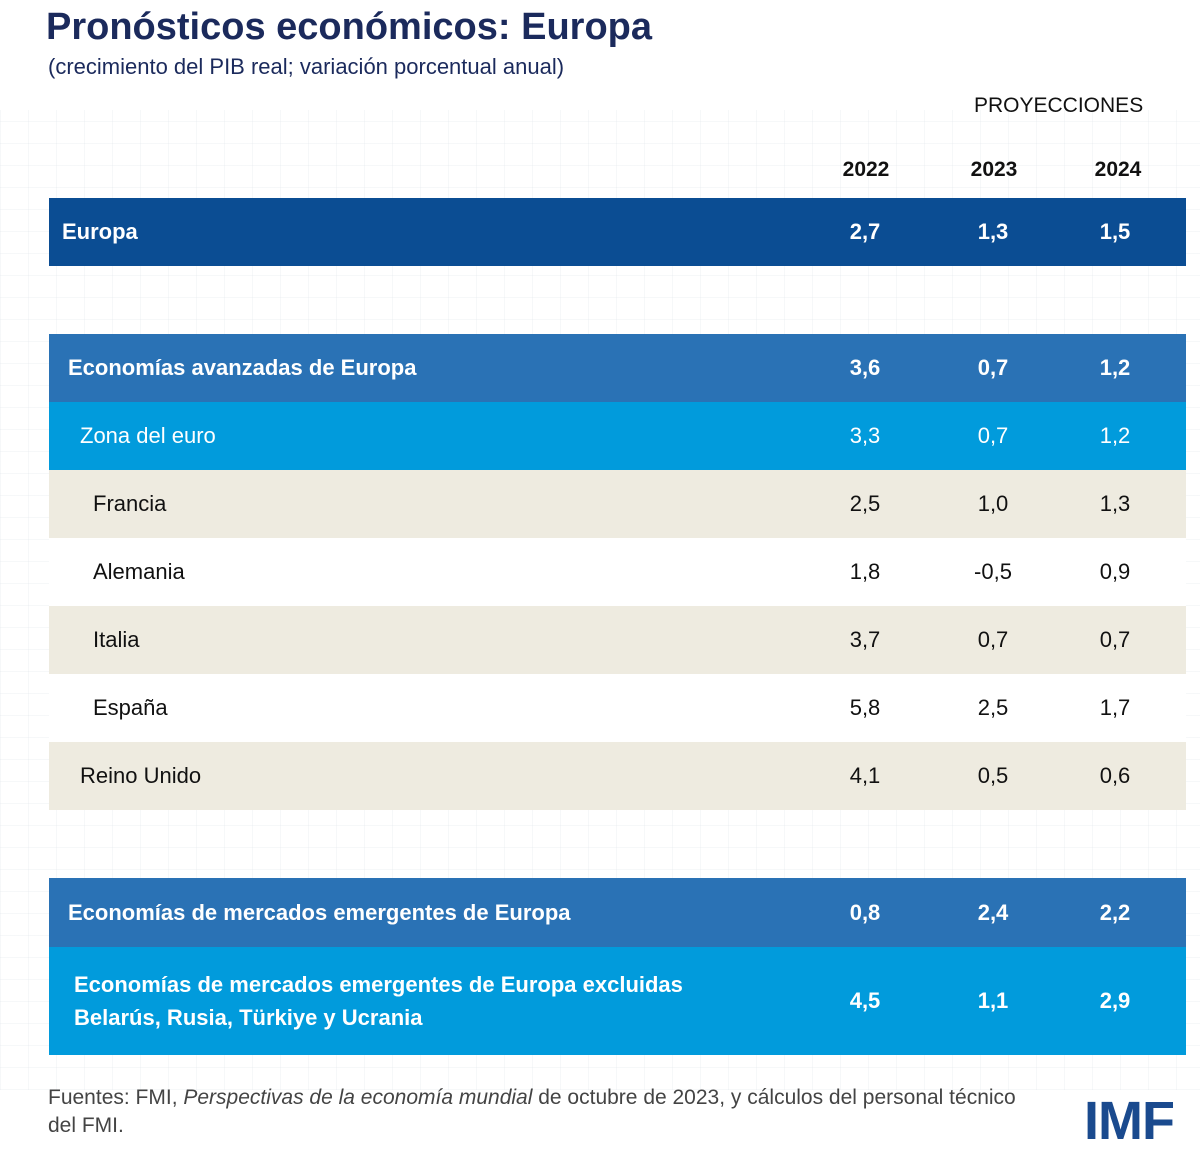 The image size is (1200, 1153). Describe the element at coordinates (865, 231) in the screenshot. I see `cell-value-2022: 2,7` at that location.